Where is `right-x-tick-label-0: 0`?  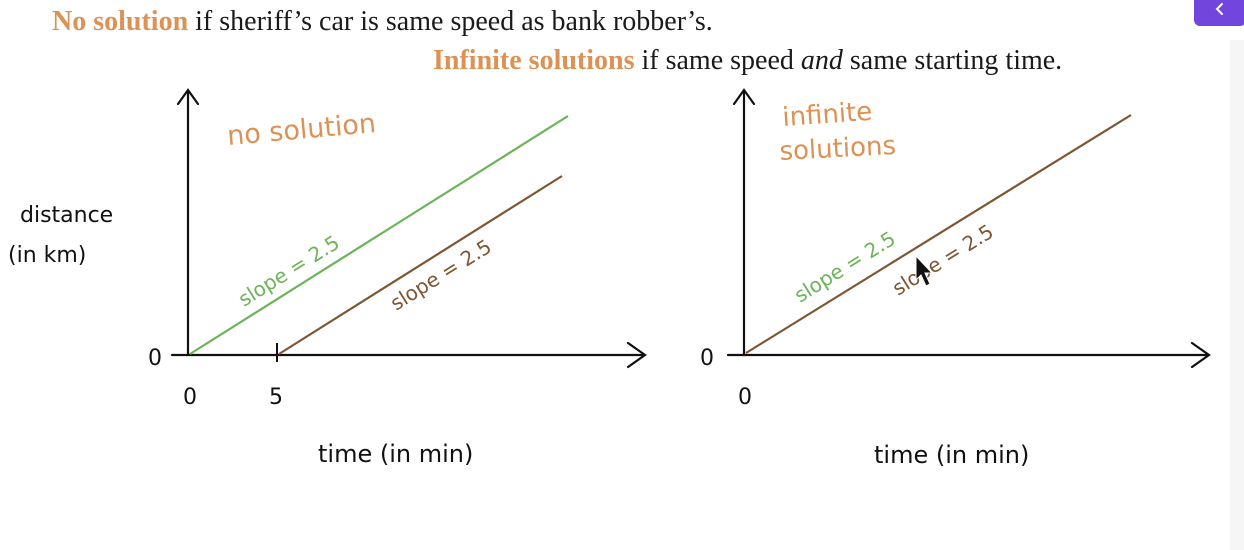 right-x-tick-label-0: 0 is located at coordinates (745, 397).